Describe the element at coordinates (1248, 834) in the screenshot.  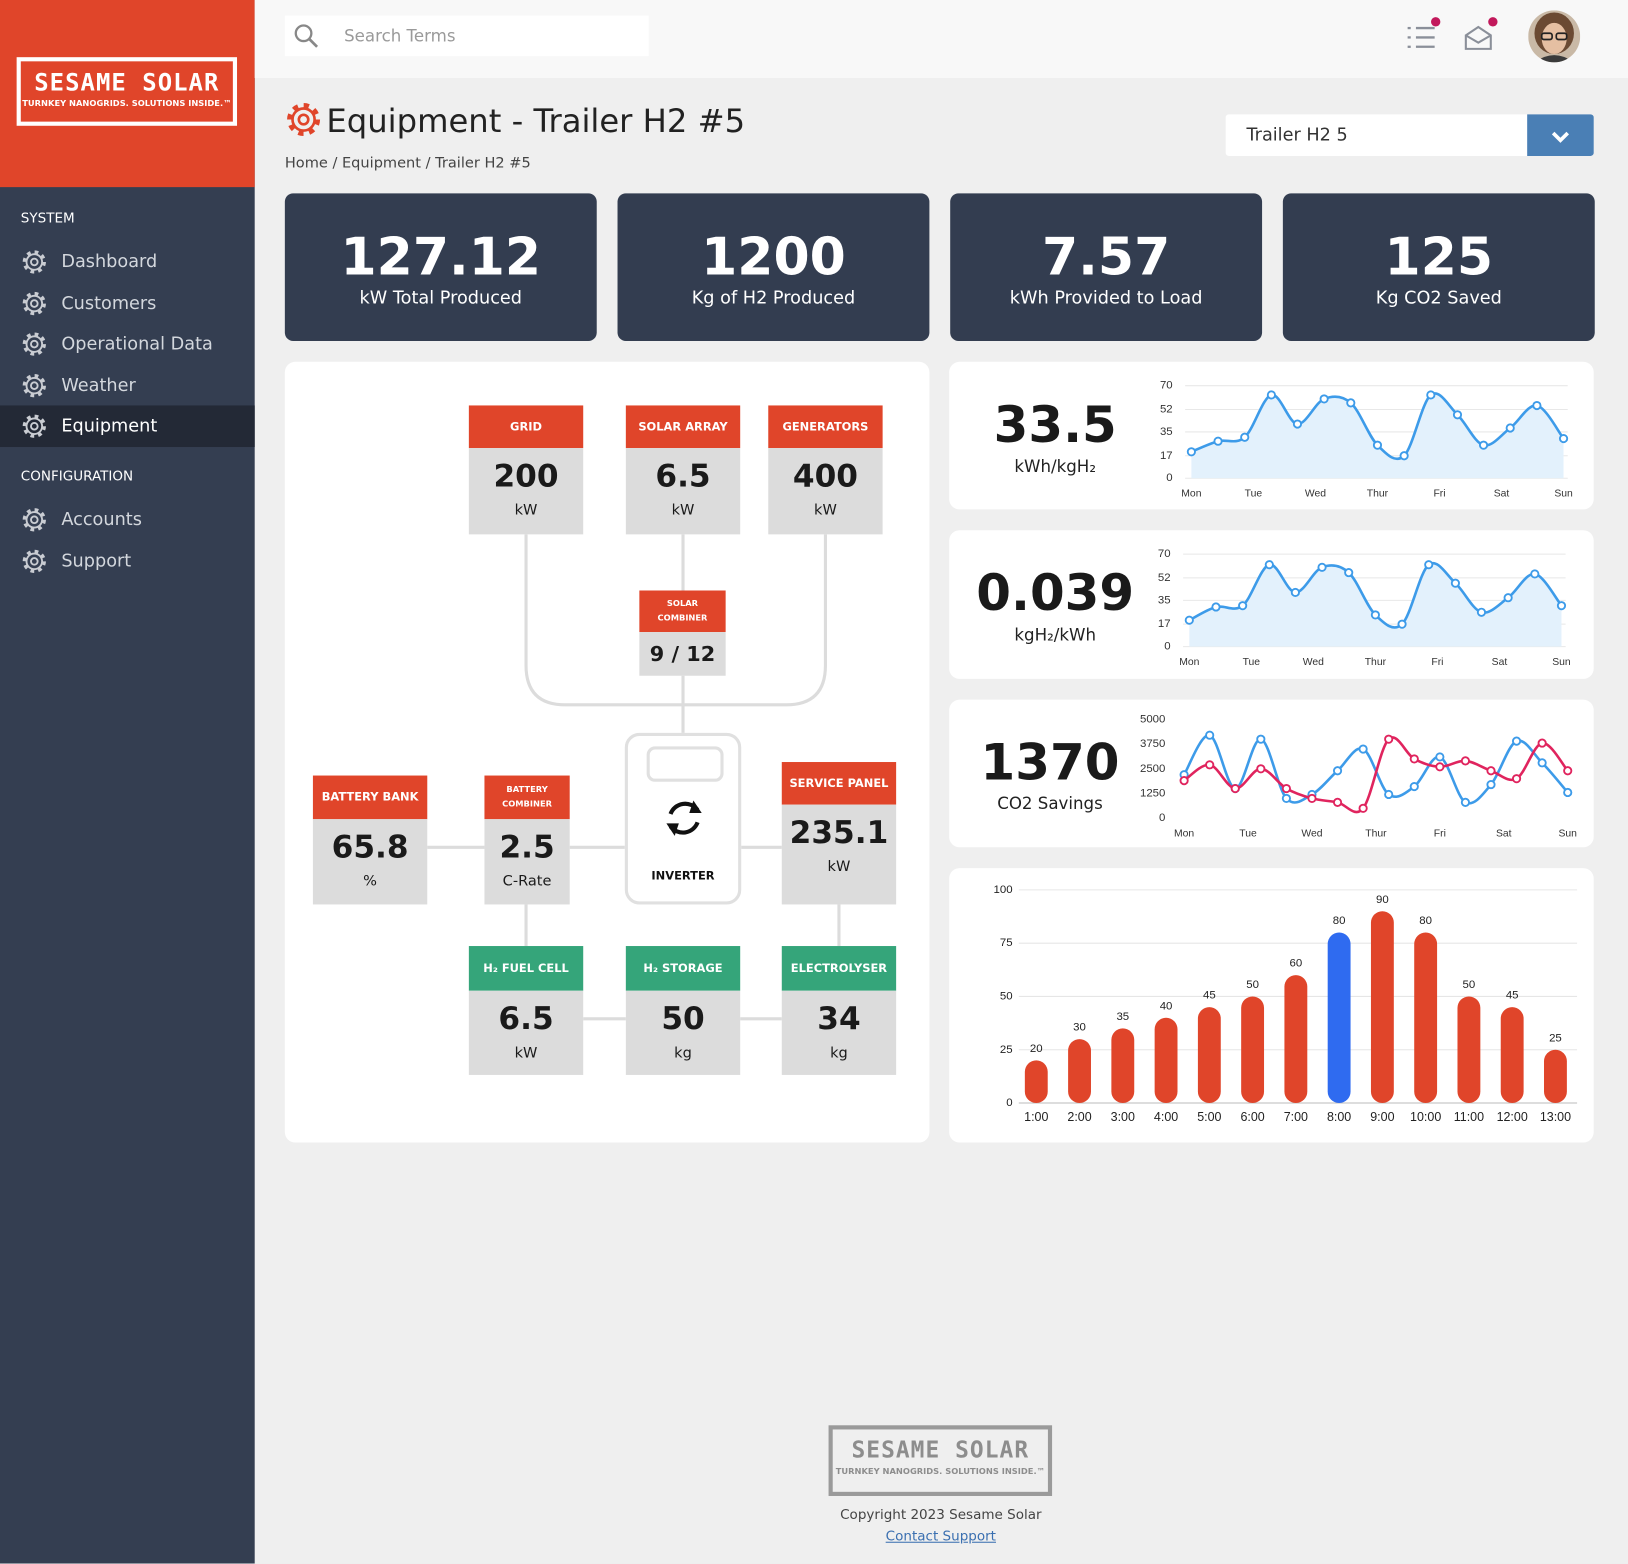
I see `x-tick-label: Tue` at that location.